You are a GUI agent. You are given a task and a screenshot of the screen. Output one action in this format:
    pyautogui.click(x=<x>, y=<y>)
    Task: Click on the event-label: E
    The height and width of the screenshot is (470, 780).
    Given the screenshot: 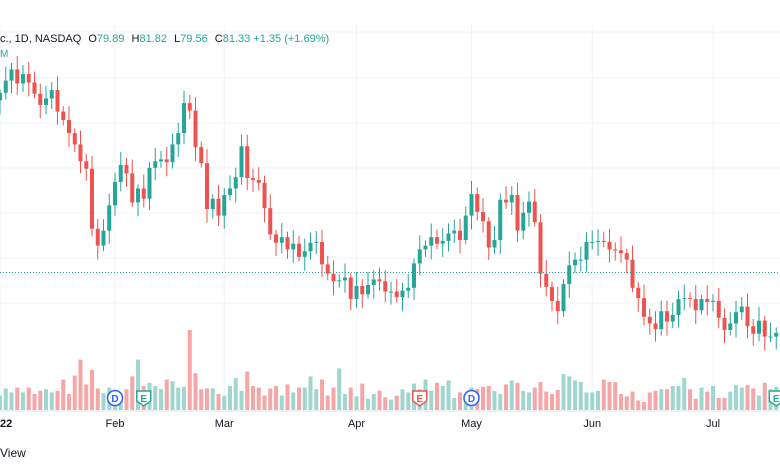 What is the action you would take?
    pyautogui.click(x=419, y=399)
    